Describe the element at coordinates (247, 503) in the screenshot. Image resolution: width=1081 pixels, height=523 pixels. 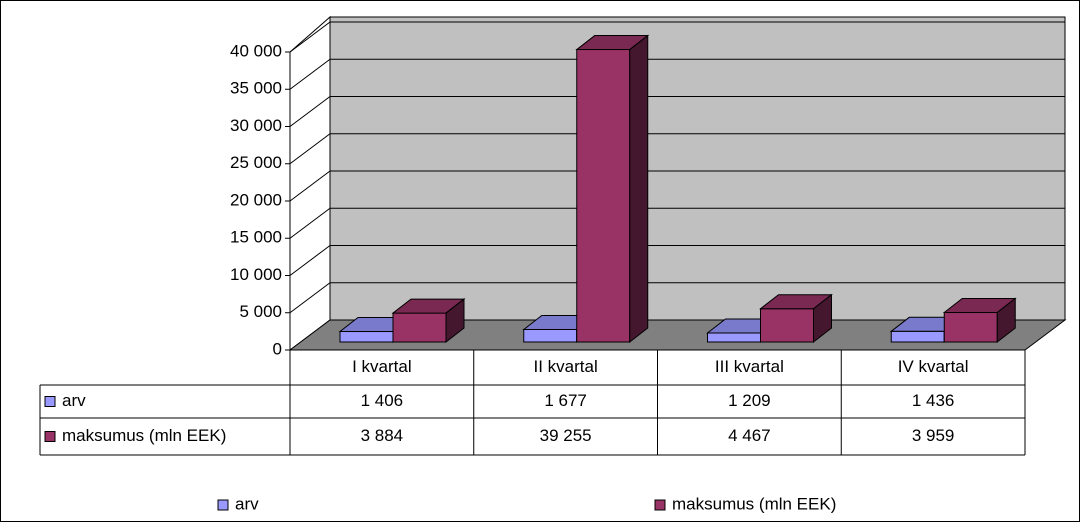
I see `legend-label: arv` at that location.